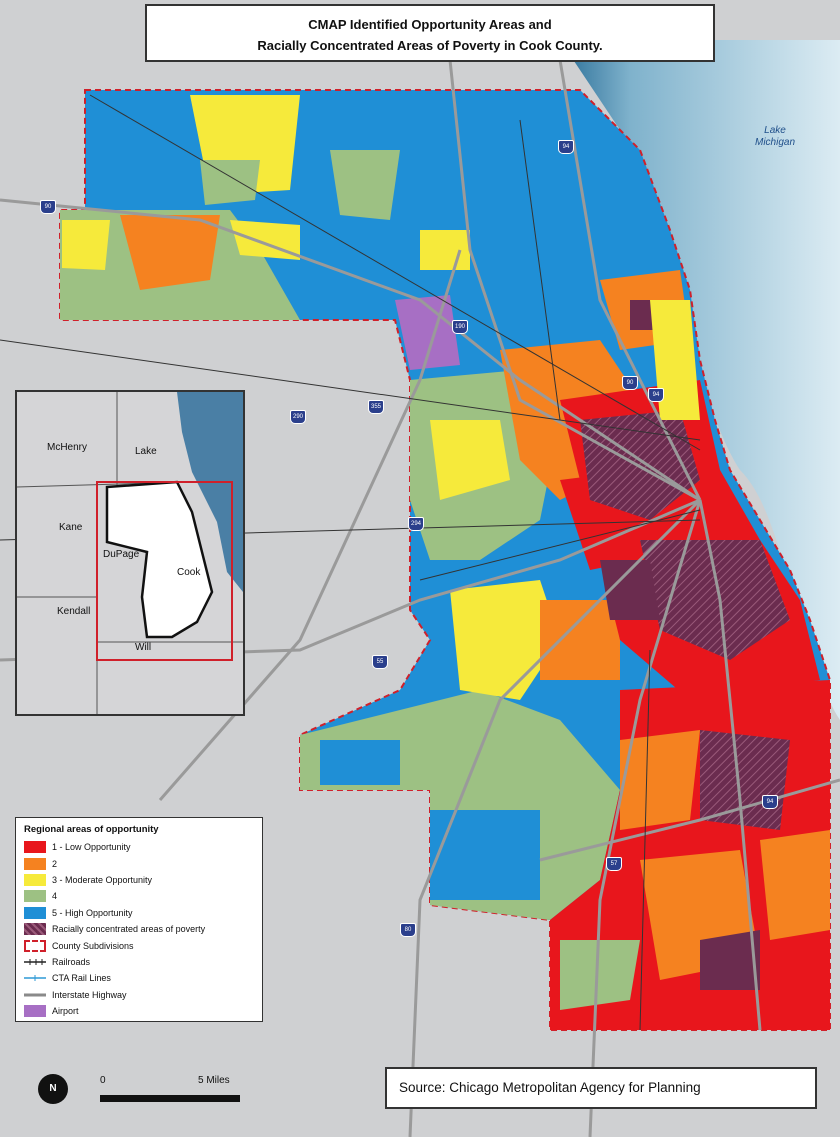  I want to click on highway-shield: 355, so click(376, 407).